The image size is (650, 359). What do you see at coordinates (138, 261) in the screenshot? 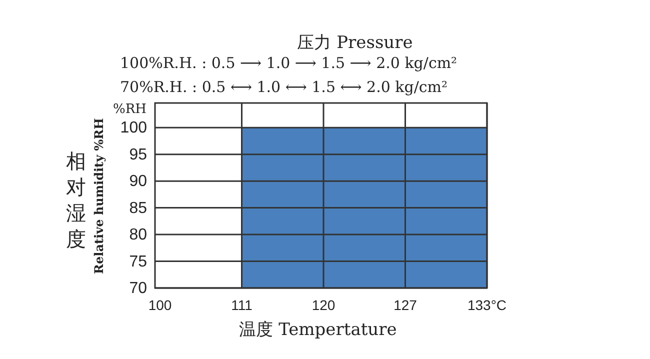
I see `y-tick-label: 75` at bounding box center [138, 261].